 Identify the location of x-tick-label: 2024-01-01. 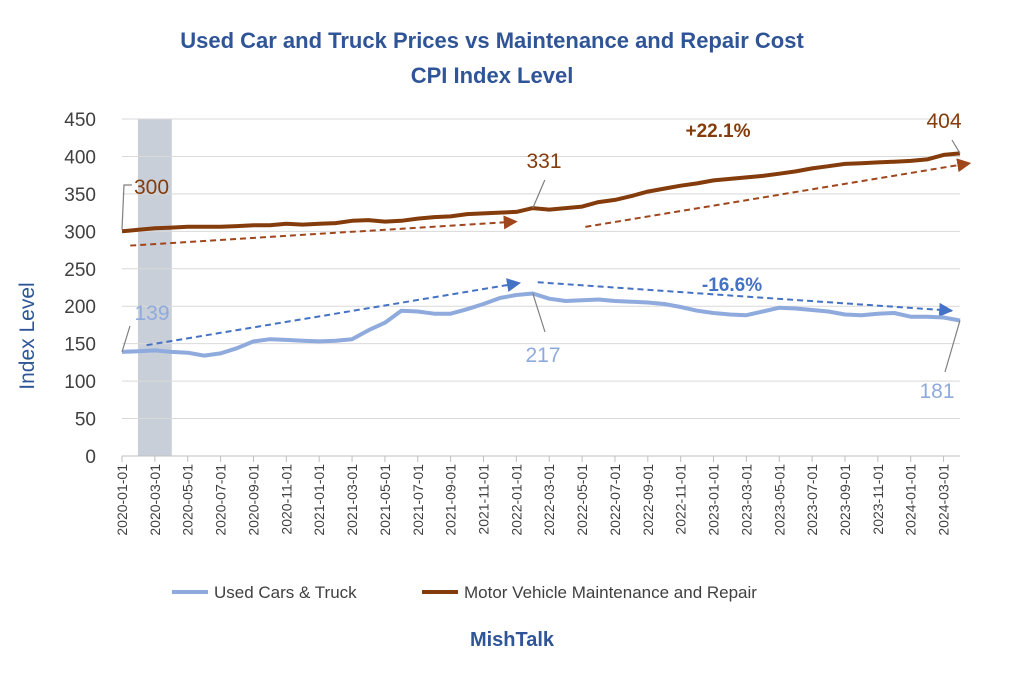
(911, 500).